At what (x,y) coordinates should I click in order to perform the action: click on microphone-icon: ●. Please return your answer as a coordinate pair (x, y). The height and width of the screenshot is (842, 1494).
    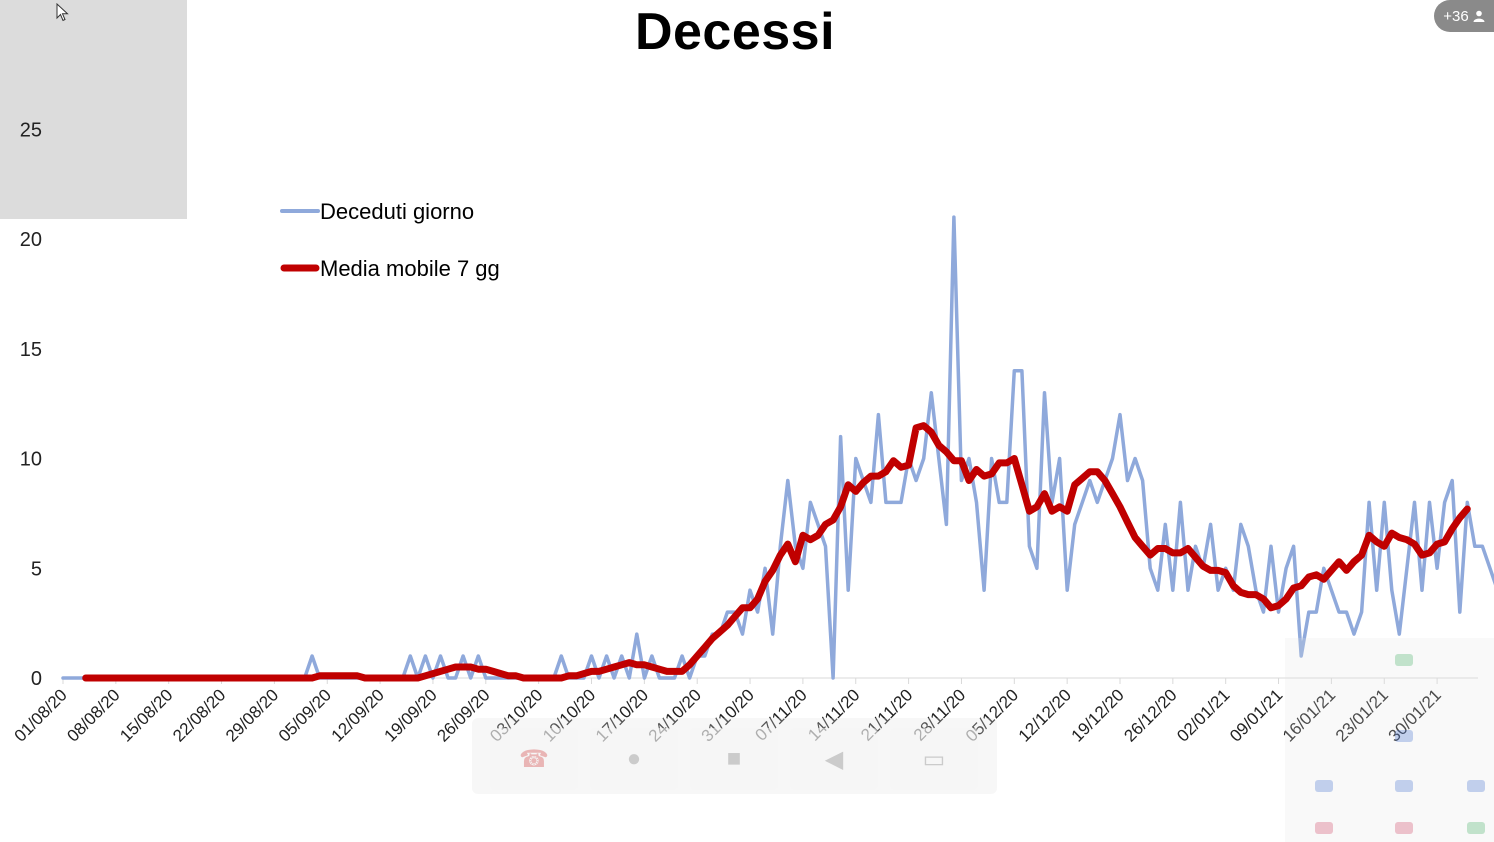
    Looking at the image, I should click on (634, 758).